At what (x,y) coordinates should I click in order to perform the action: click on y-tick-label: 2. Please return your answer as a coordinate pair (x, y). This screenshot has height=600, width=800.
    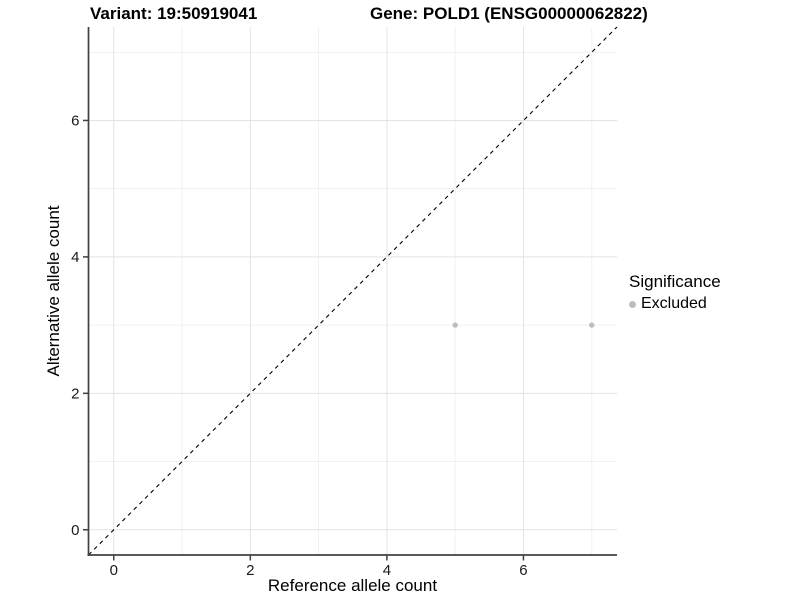
    Looking at the image, I should click on (75, 393).